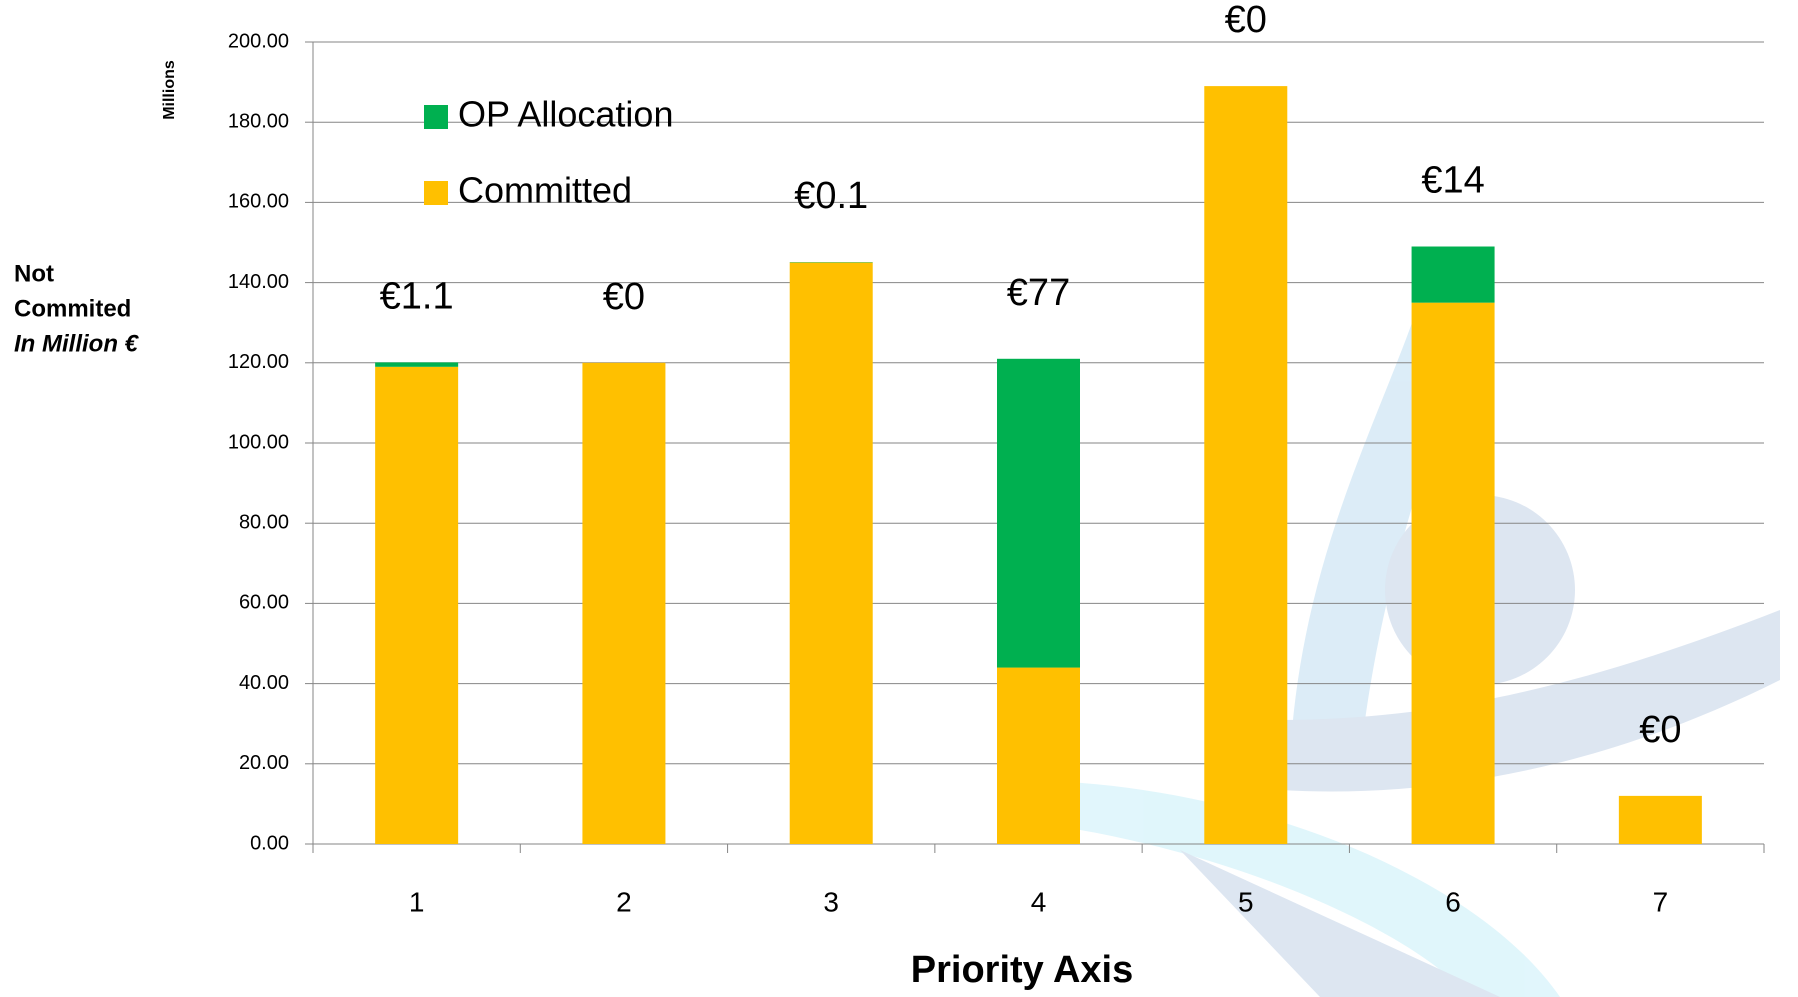  I want to click on data-label: €14, so click(1452, 181).